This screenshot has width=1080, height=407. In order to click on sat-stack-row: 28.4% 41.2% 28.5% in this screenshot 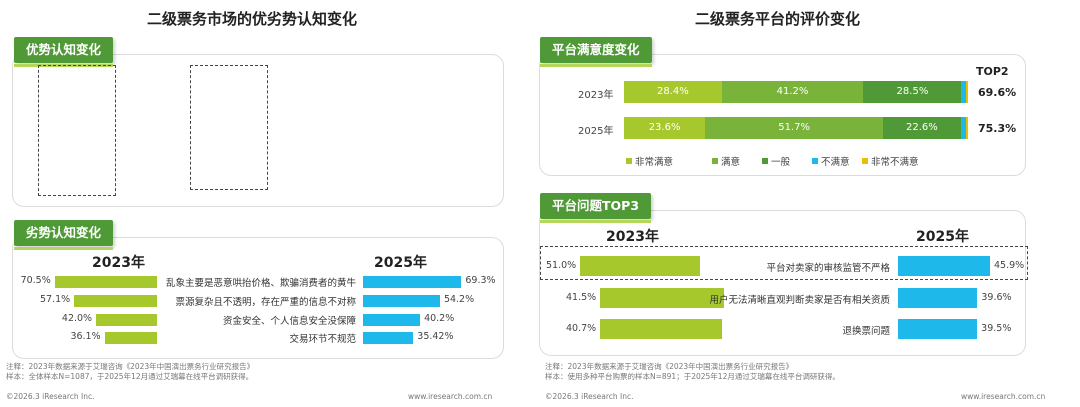, I will do `click(796, 92)`.